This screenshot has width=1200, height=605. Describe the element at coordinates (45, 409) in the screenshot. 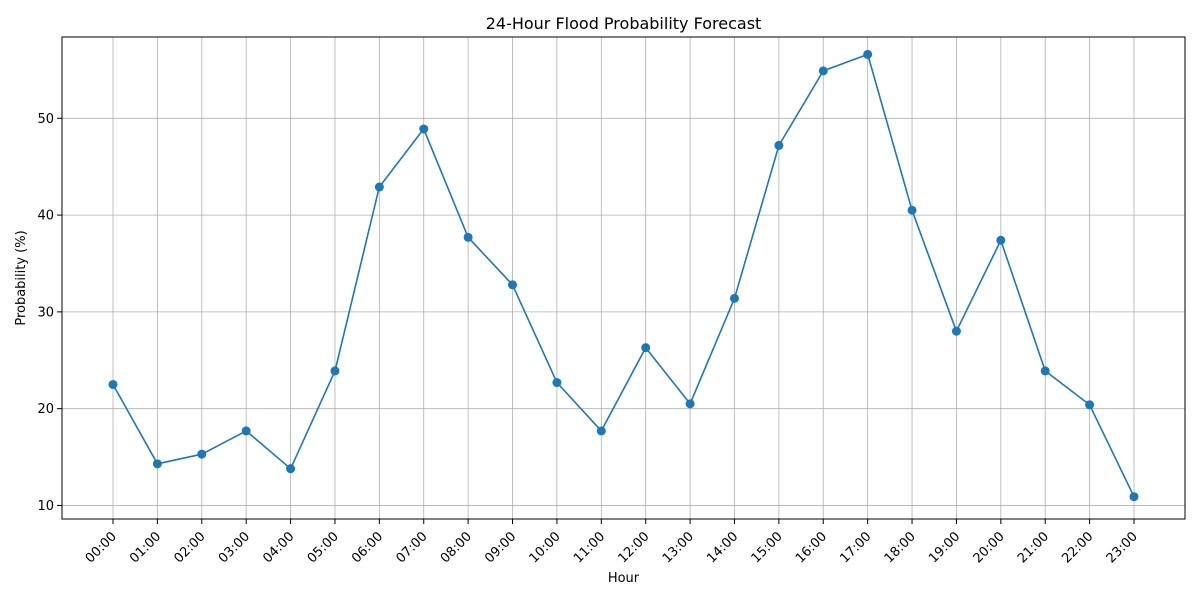

I see `y-tick-label: 20` at that location.